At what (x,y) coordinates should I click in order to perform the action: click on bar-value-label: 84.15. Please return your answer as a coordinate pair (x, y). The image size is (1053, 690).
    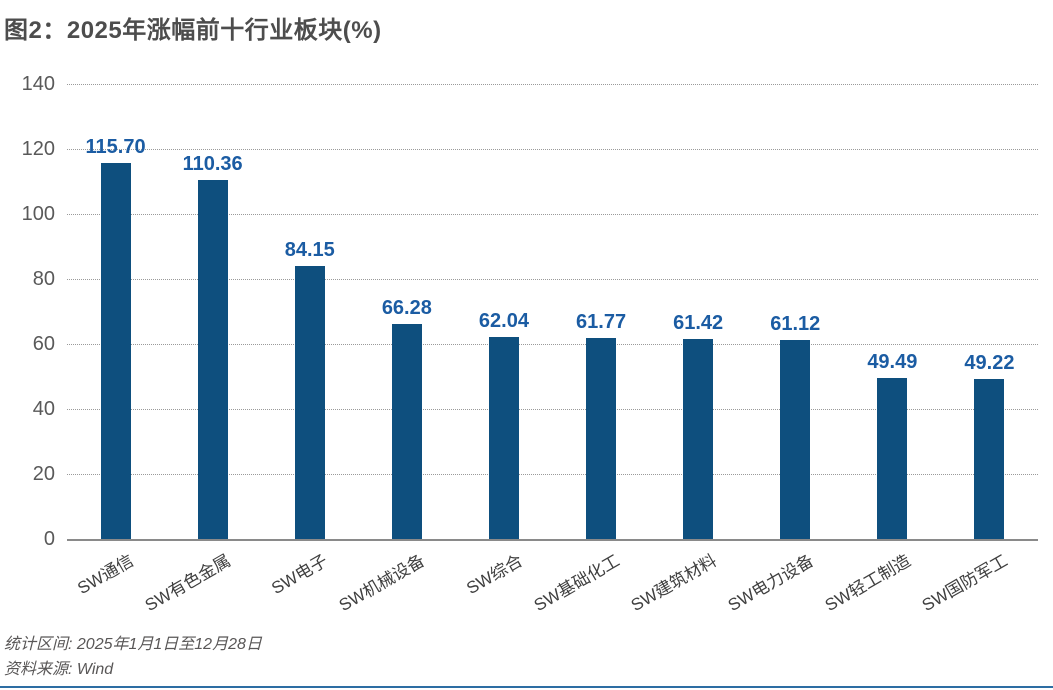
    Looking at the image, I should click on (309, 249).